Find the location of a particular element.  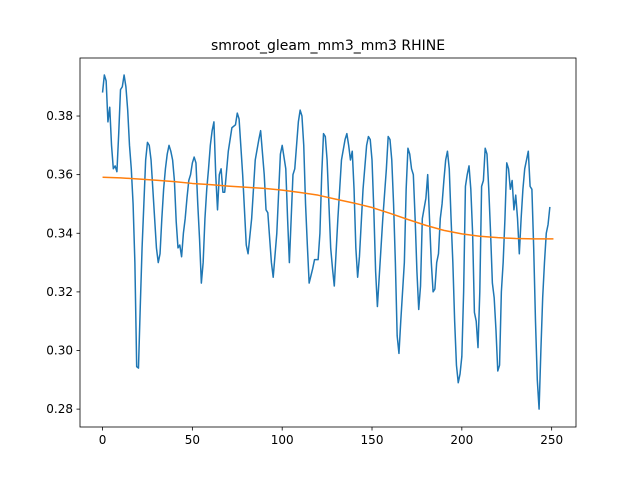

y-tick-label: 0.38 is located at coordinates (59, 116).